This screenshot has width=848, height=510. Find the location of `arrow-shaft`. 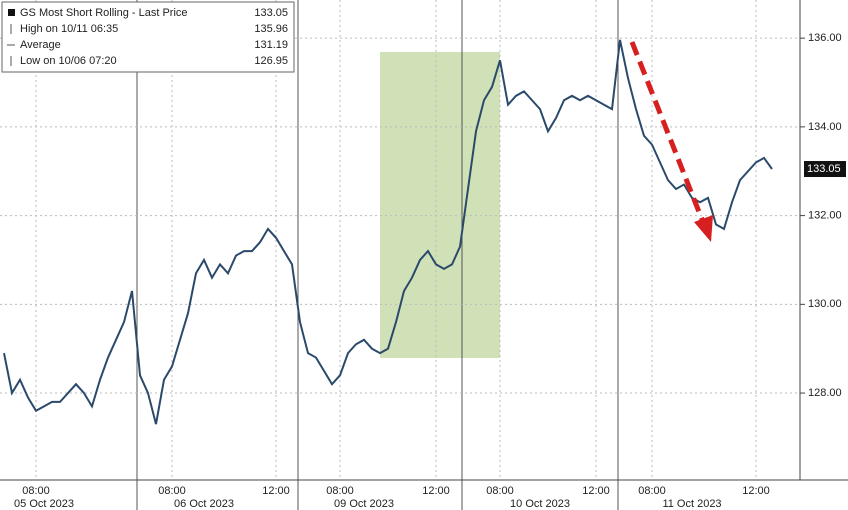

arrow-shaft is located at coordinates (667, 132).